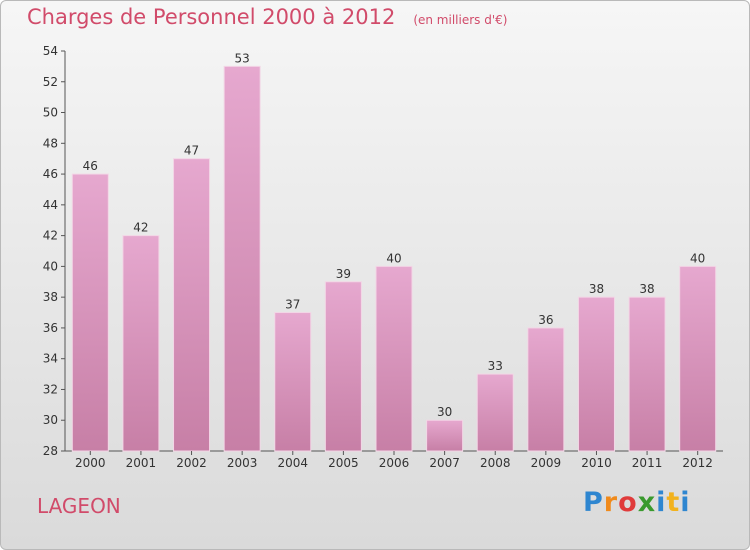 This screenshot has width=750, height=550. What do you see at coordinates (698, 358) in the screenshot?
I see `bar-2012` at bounding box center [698, 358].